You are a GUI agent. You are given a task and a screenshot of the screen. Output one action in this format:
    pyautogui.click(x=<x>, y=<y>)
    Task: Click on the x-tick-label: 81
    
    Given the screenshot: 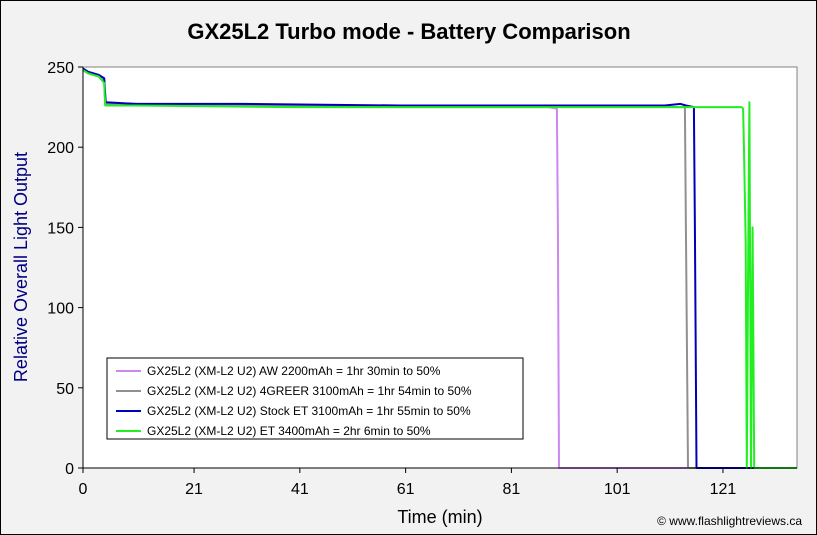 What is the action you would take?
    pyautogui.click(x=512, y=489)
    